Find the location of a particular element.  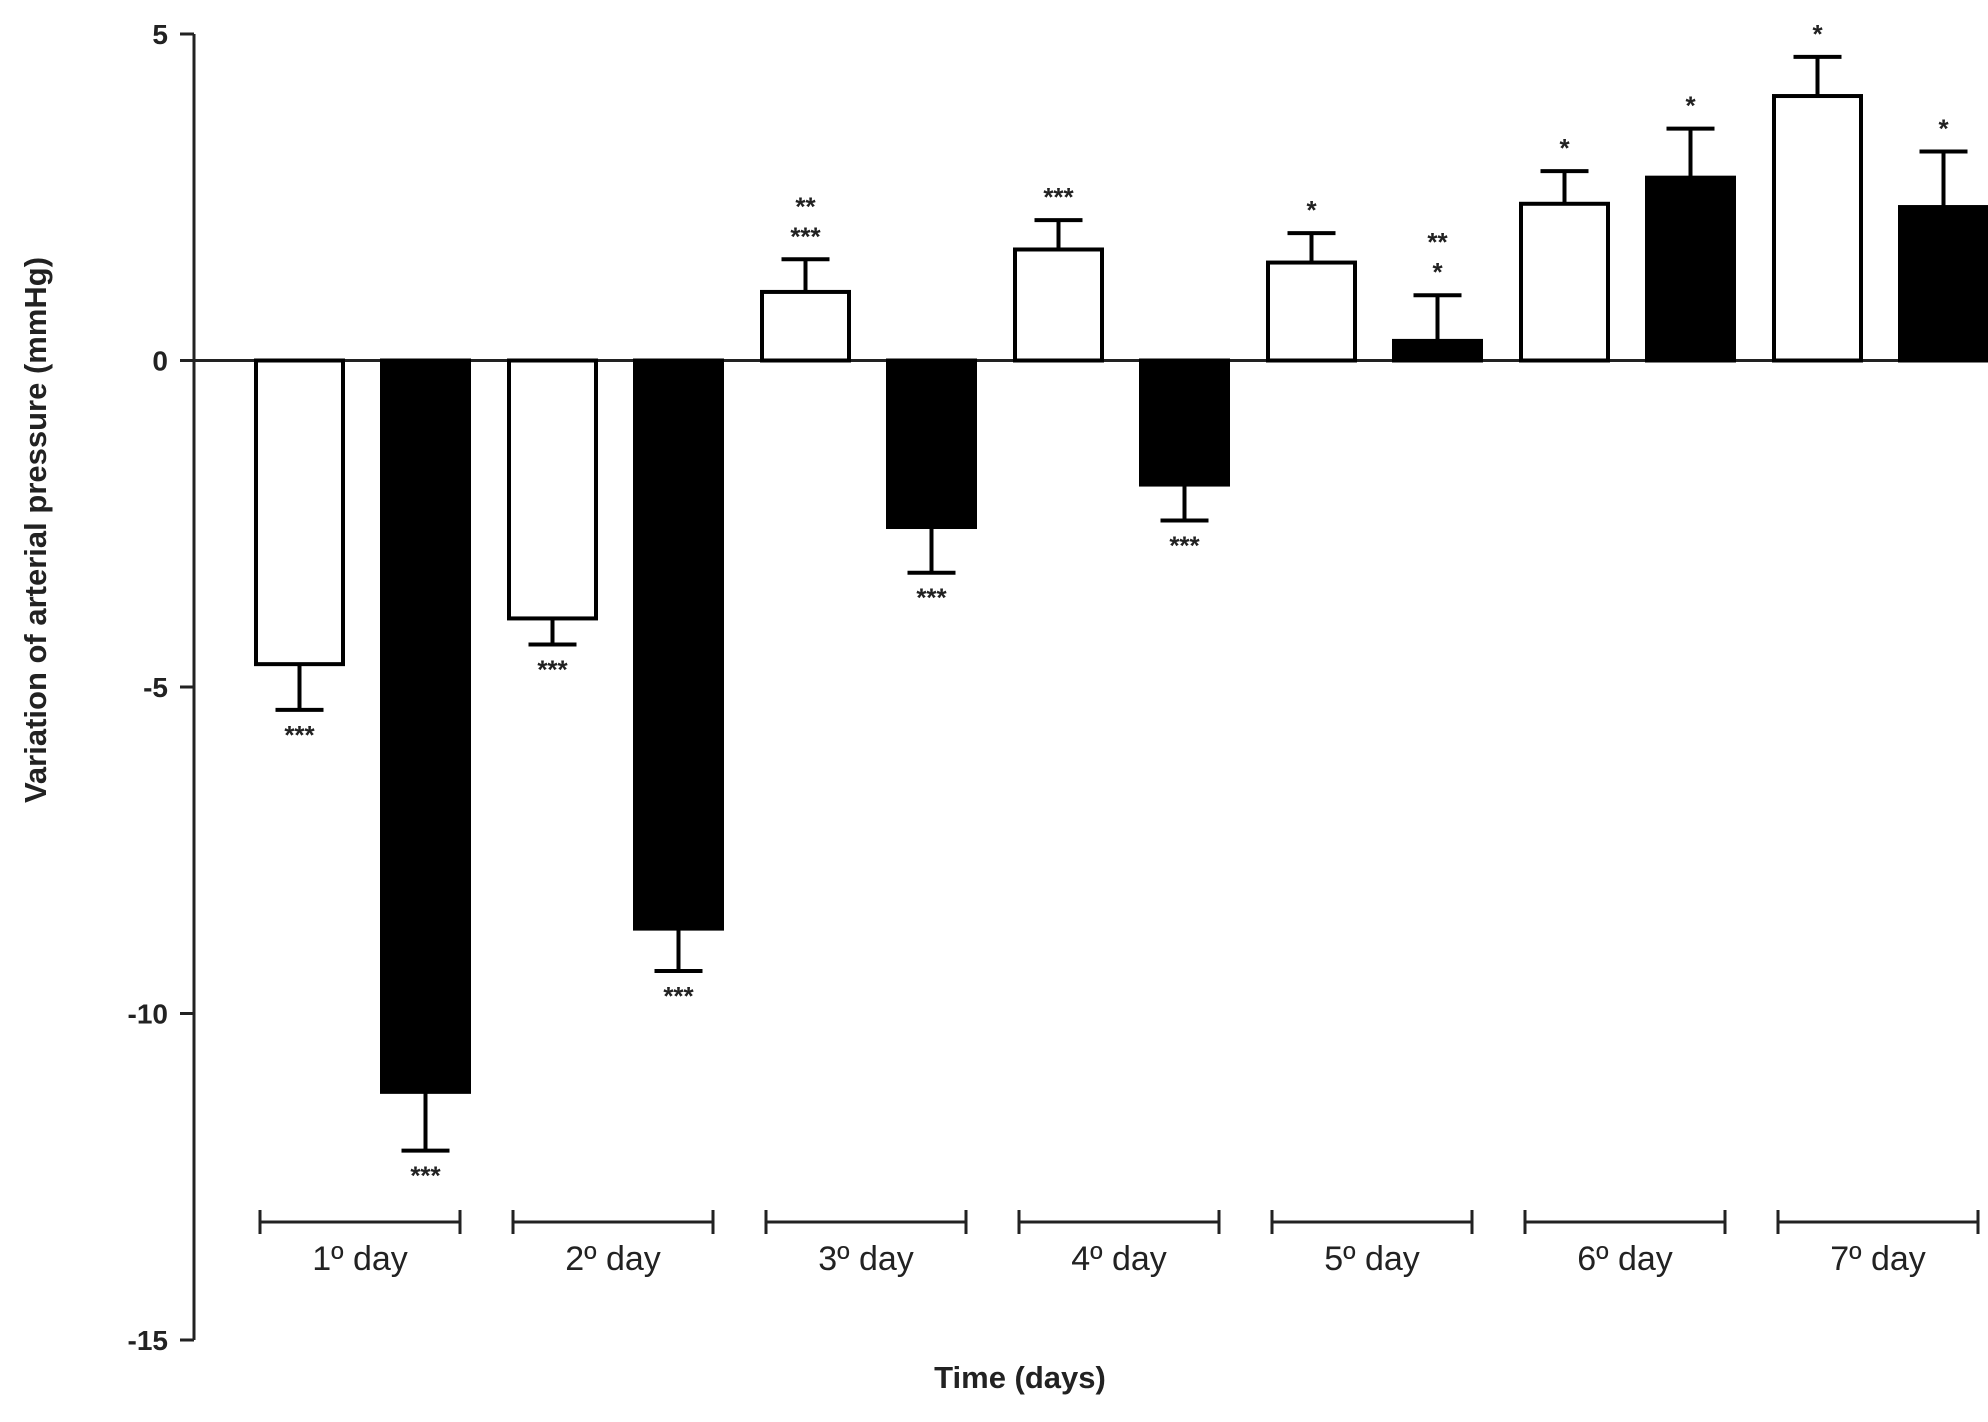

y-tick-label: 0 is located at coordinates (160, 361).